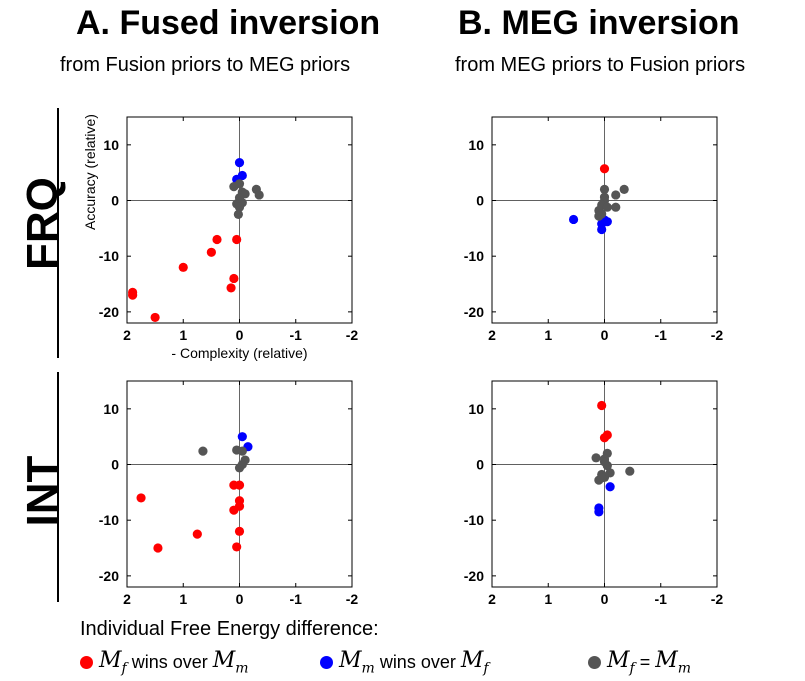 The width and height of the screenshot is (805, 681). What do you see at coordinates (90, 172) in the screenshot?
I see `y-axis-label: Accuracy (relative)` at bounding box center [90, 172].